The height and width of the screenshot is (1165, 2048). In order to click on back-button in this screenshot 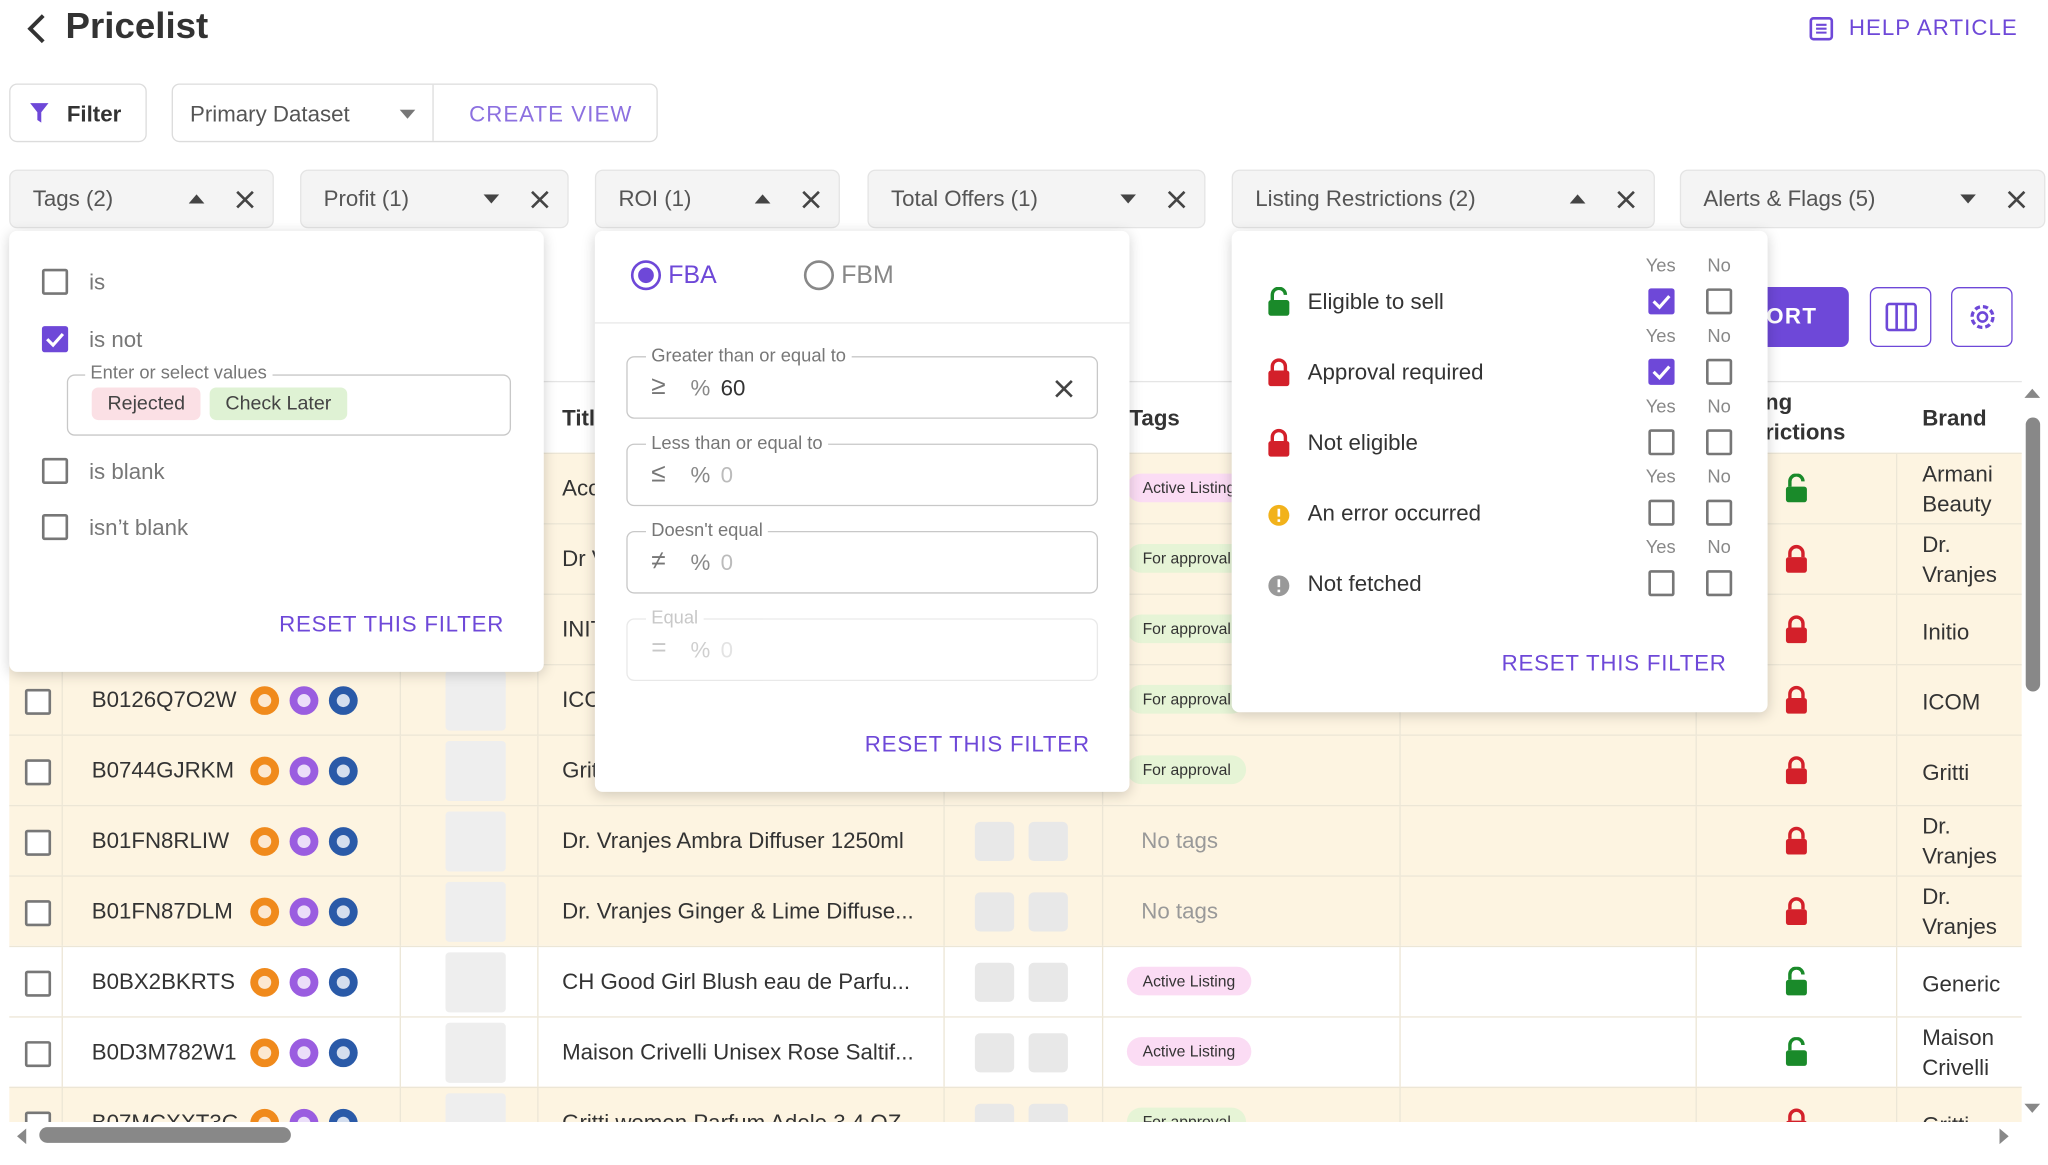, I will do `click(36, 28)`.